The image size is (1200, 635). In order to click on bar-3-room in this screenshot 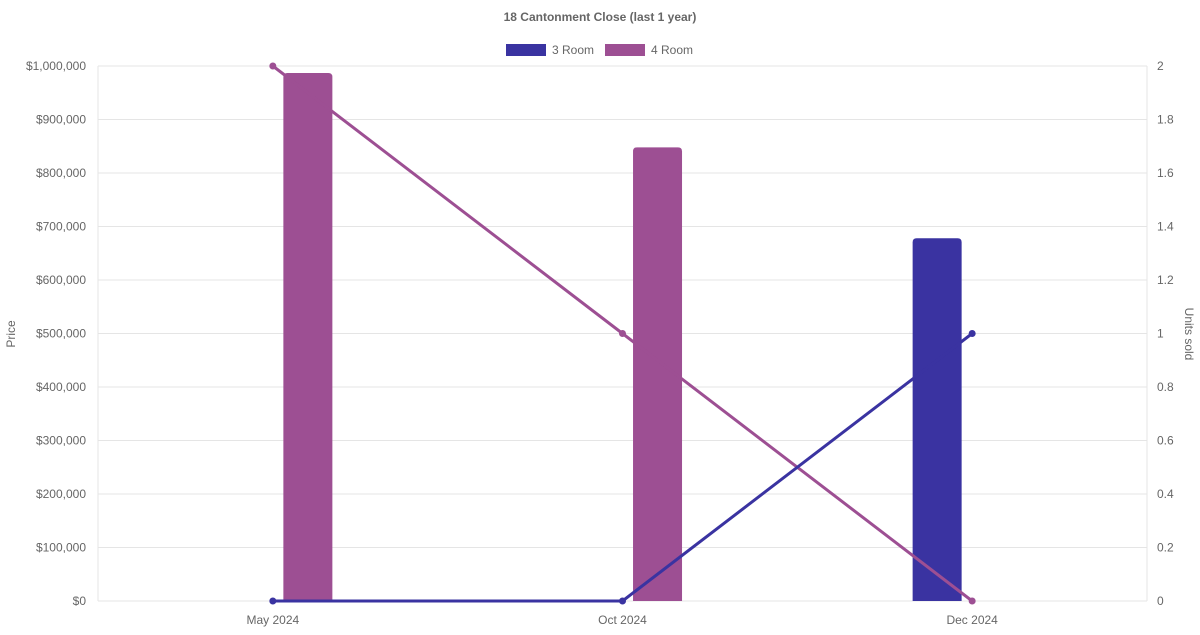, I will do `click(937, 419)`.